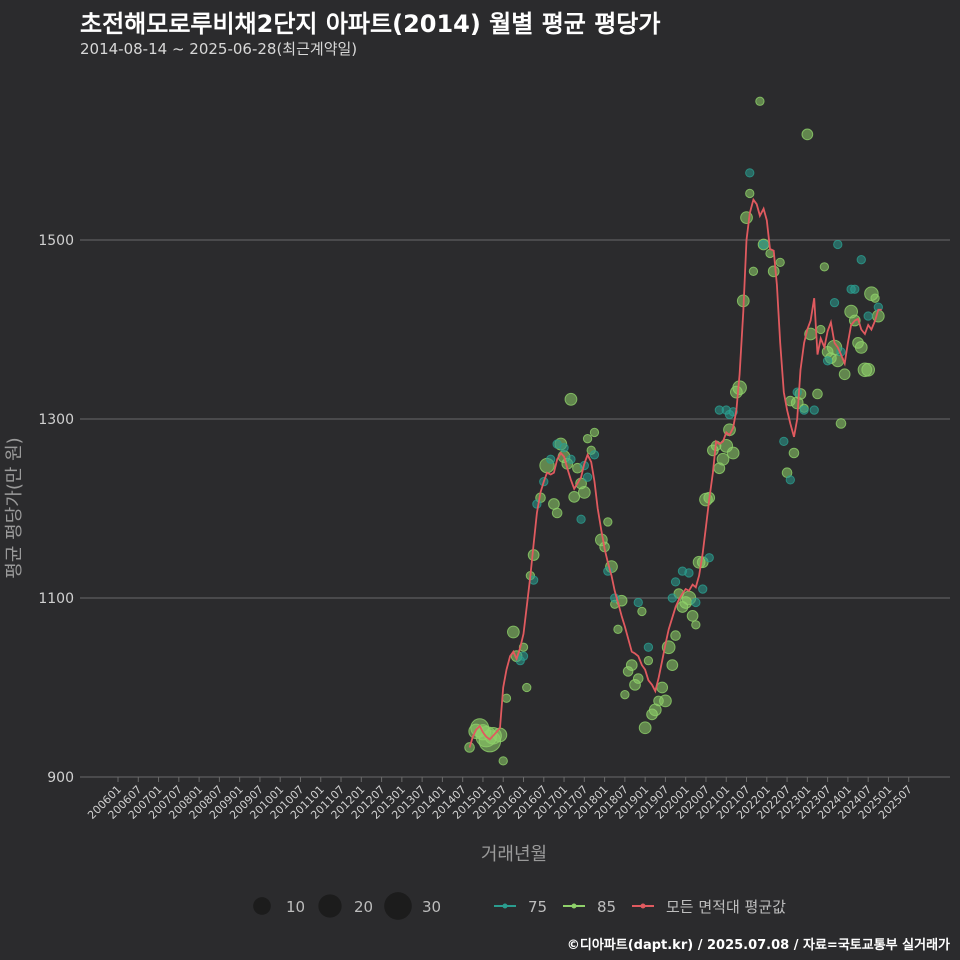 This screenshot has width=960, height=960. I want to click on y-axis-label: 평균 평당가(만 원), so click(14, 507).